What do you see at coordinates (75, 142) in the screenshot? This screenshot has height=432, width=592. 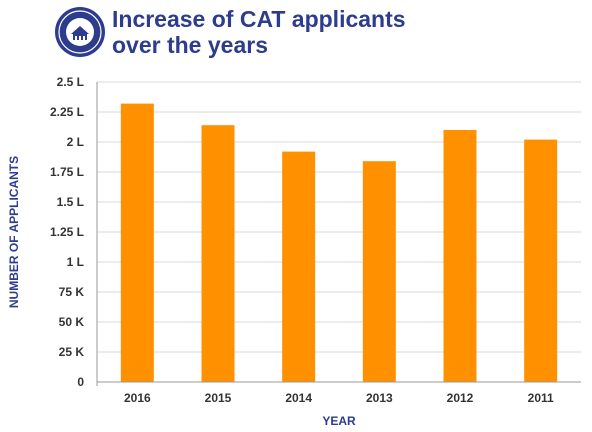 I see `y-tick-label: 2 L` at bounding box center [75, 142].